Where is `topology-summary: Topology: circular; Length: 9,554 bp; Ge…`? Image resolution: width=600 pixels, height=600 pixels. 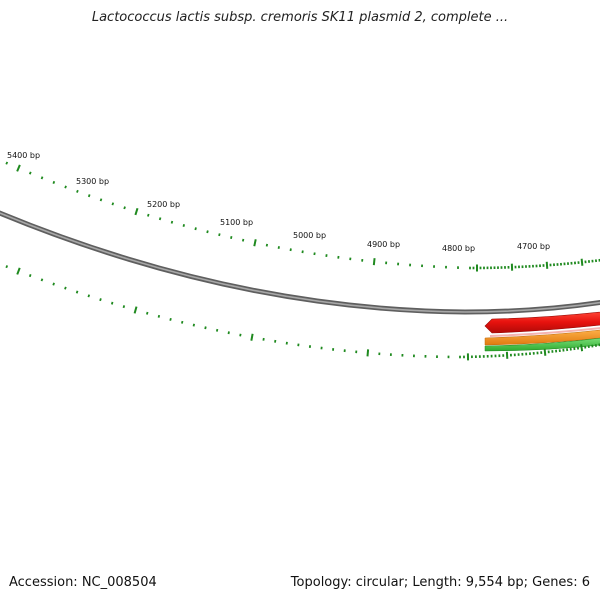 topology-summary: Topology: circular; Length: 9,554 bp; Ge… is located at coordinates (440, 582).